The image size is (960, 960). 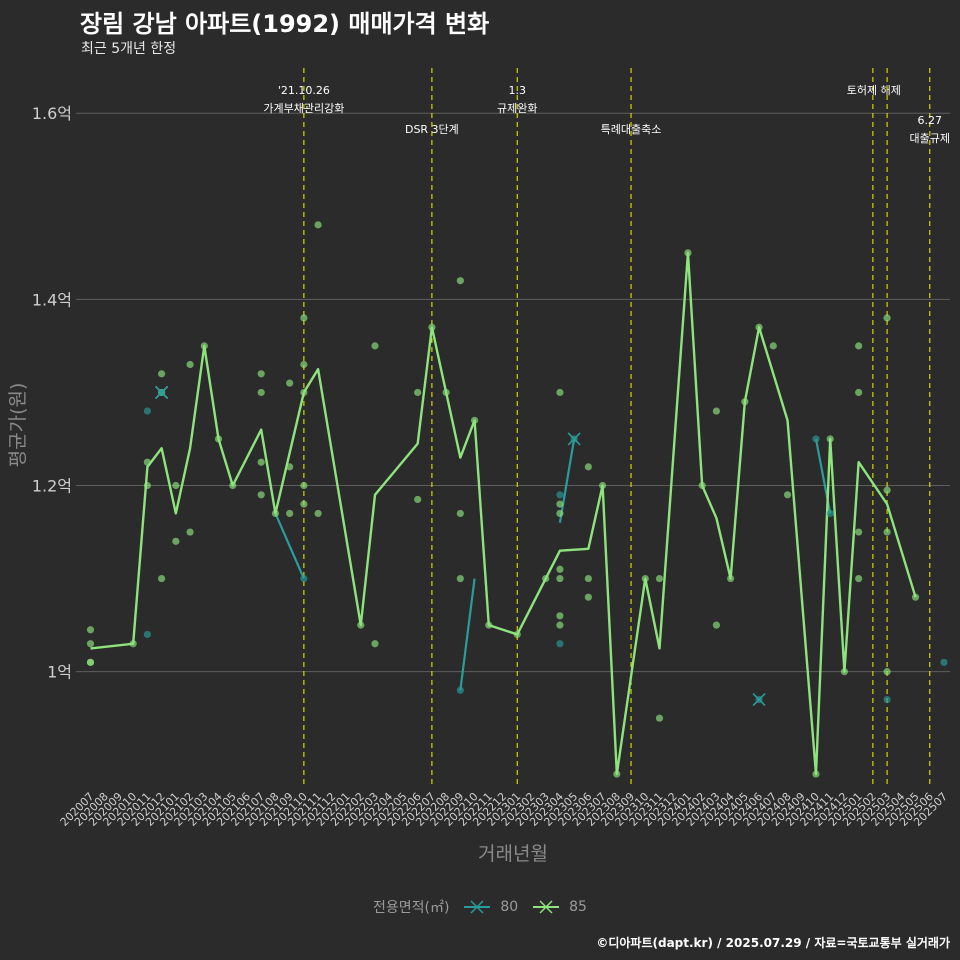 What do you see at coordinates (517, 108) in the screenshot?
I see `event-label: 규제완화` at bounding box center [517, 108].